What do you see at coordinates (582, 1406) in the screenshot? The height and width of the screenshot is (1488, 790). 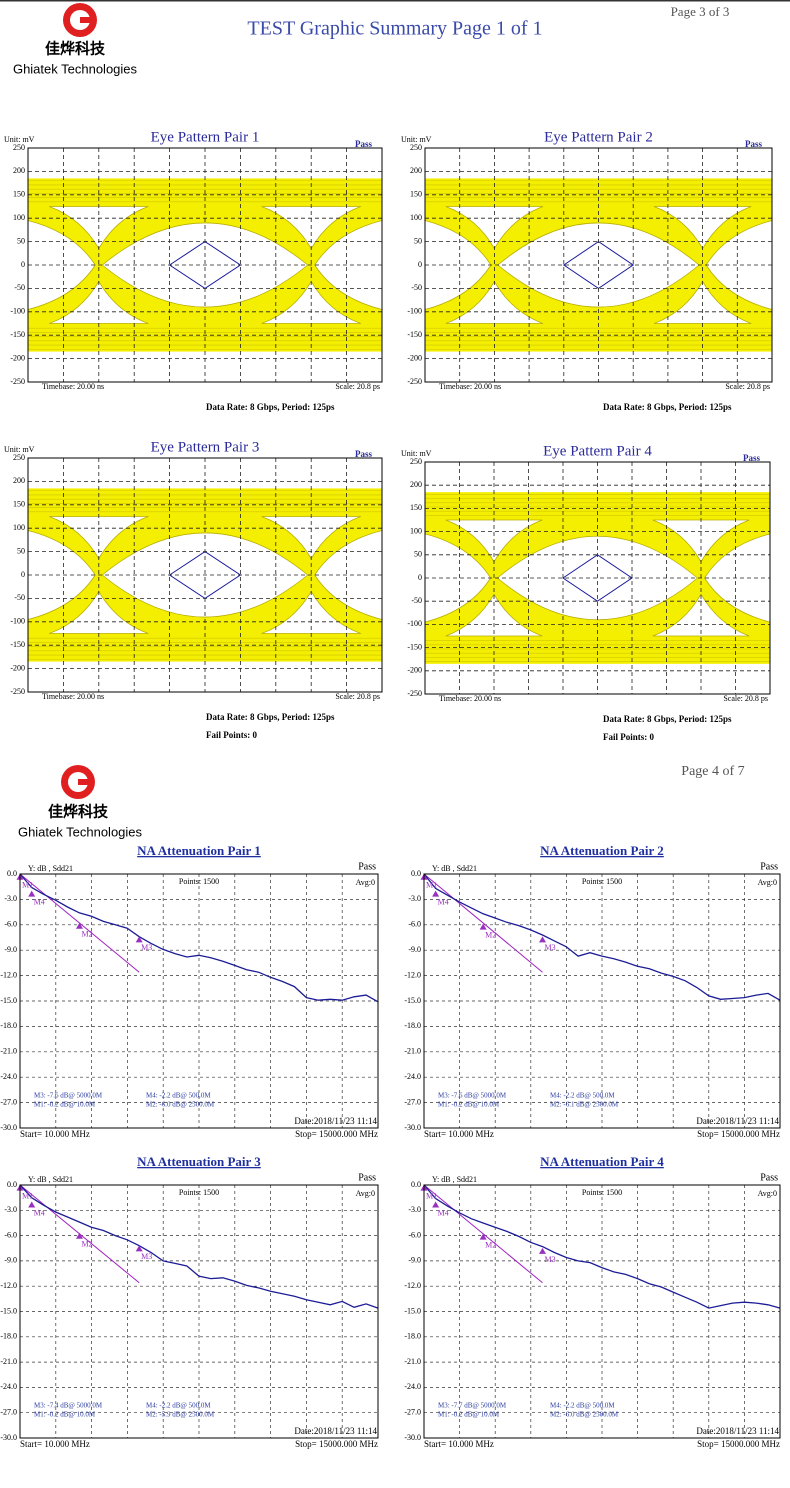 I see `marker-readout: M4: -2.2 dB@ 500.0M` at bounding box center [582, 1406].